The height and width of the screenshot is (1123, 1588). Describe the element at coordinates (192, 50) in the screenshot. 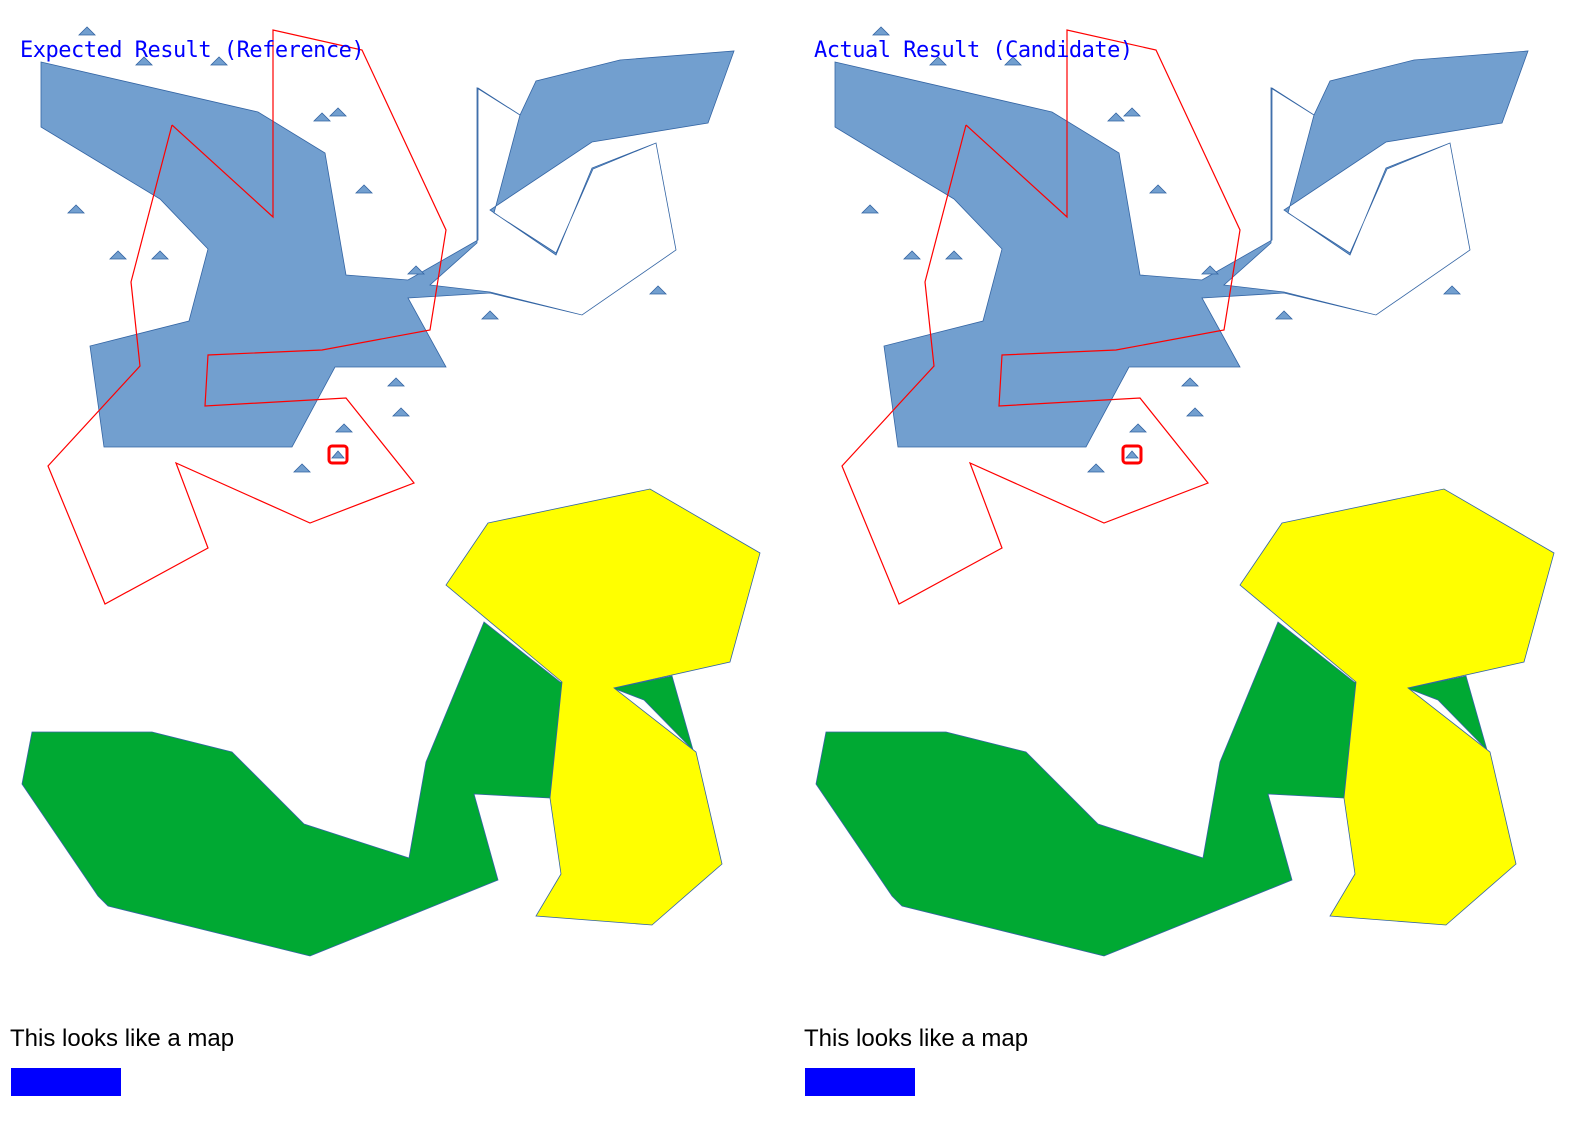

I see `panel-title: Expected Result (Reference)` at that location.